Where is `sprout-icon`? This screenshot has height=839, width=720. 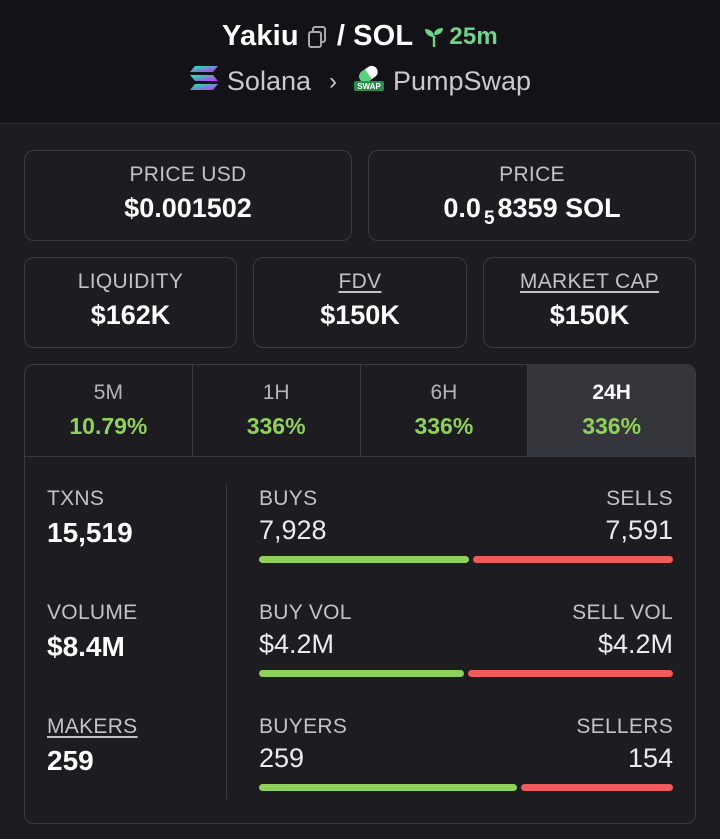 sprout-icon is located at coordinates (434, 37).